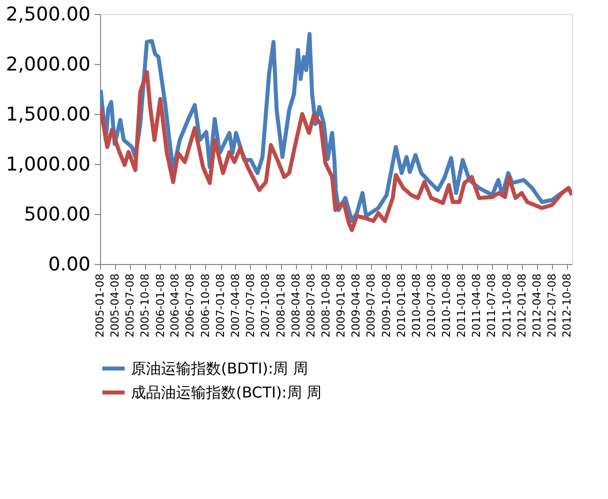  I want to click on x-tick-label: 2009-10-08, so click(386, 306).